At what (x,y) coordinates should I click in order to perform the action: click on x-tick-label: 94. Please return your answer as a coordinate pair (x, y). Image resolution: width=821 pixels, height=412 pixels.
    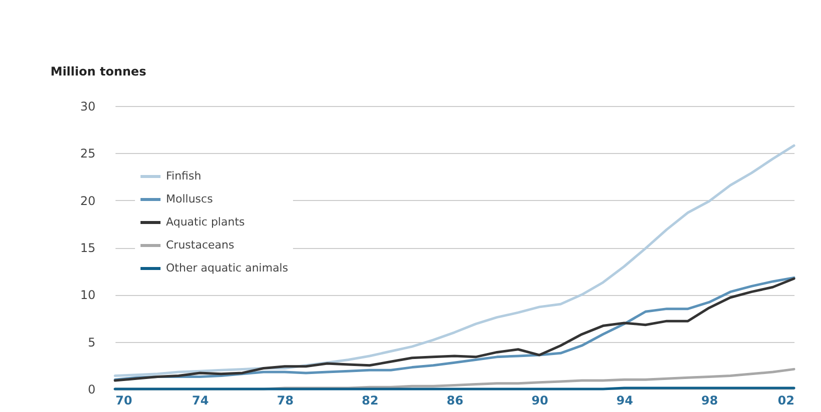
    Looking at the image, I should click on (625, 401).